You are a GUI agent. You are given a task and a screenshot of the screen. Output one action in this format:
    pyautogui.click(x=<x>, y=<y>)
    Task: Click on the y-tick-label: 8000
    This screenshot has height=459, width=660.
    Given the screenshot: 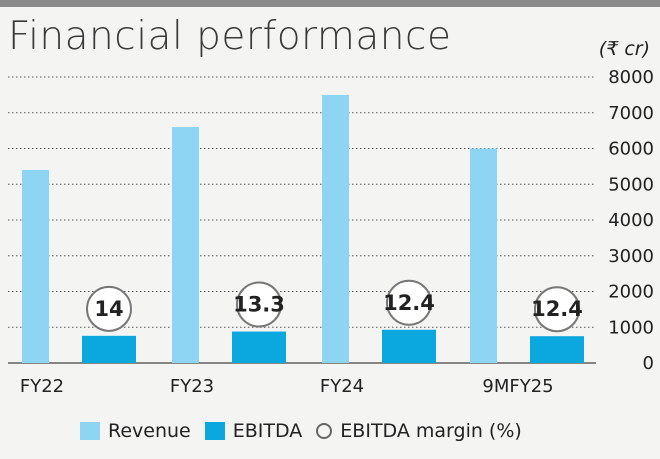 What is the action you would take?
    pyautogui.click(x=631, y=77)
    